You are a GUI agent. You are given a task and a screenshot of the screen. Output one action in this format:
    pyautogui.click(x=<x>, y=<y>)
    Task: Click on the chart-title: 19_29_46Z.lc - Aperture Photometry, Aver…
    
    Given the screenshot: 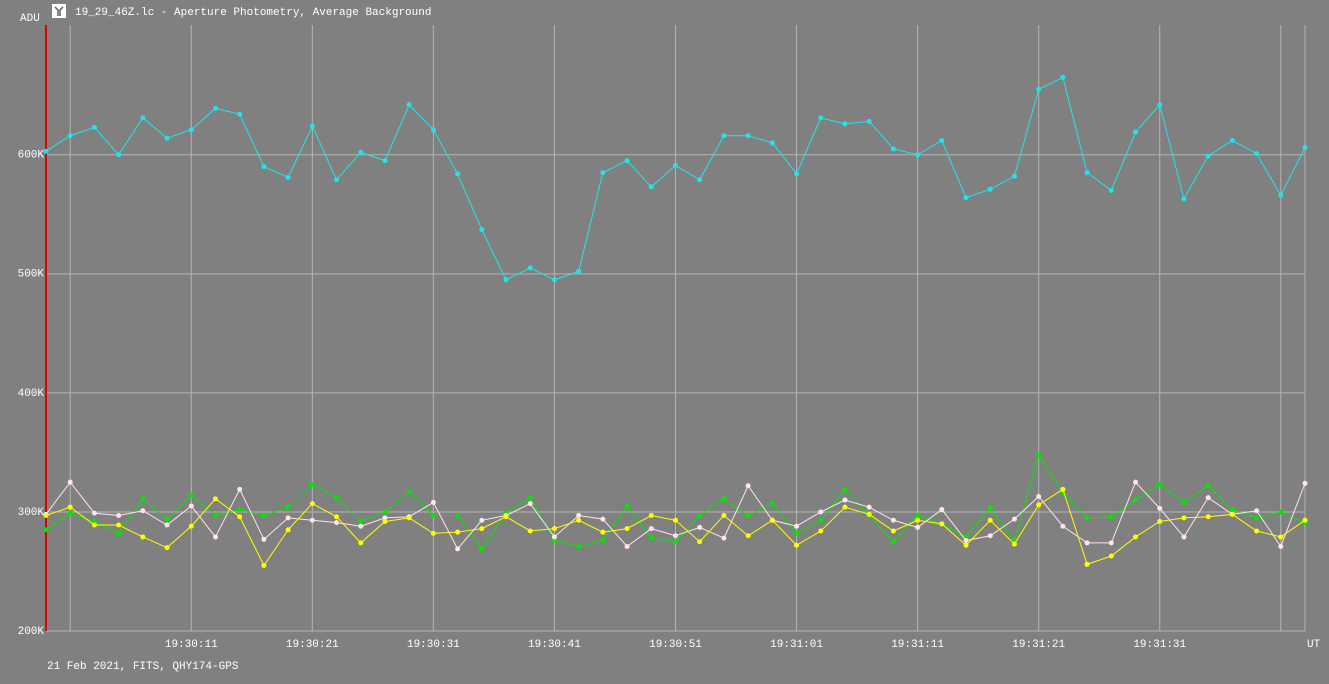 What is the action you would take?
    pyautogui.click(x=253, y=13)
    